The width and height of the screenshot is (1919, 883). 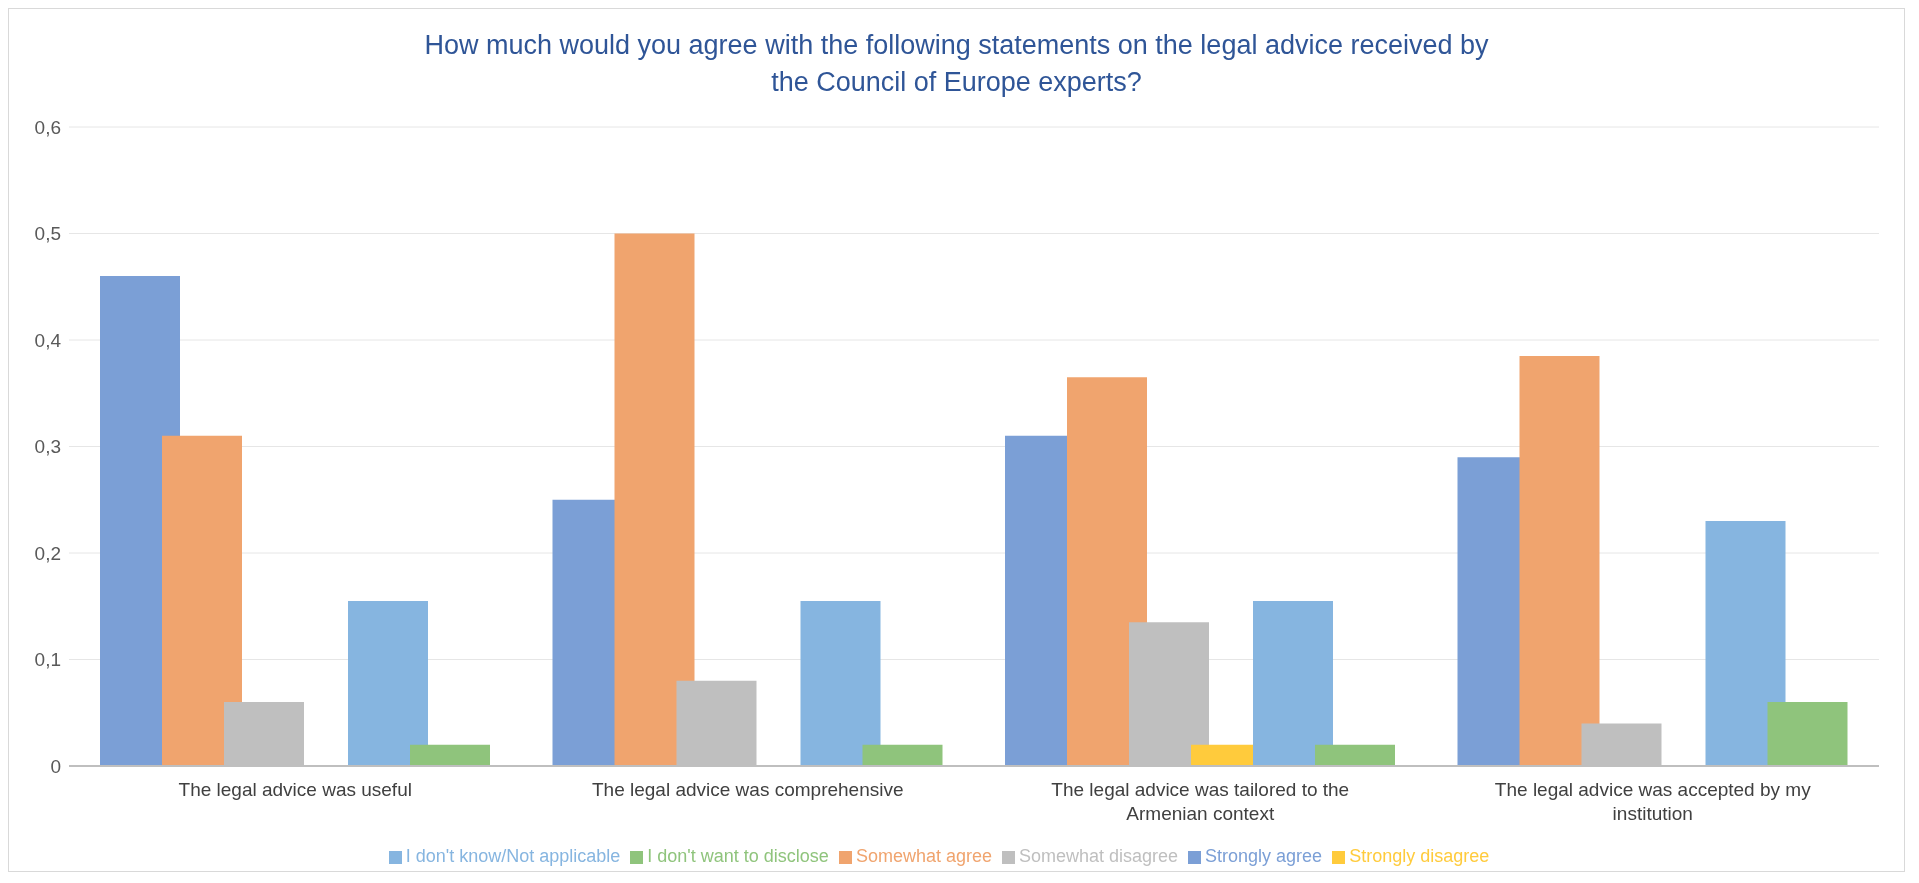 What do you see at coordinates (47, 553) in the screenshot?
I see `y-tick-label: 0,2` at bounding box center [47, 553].